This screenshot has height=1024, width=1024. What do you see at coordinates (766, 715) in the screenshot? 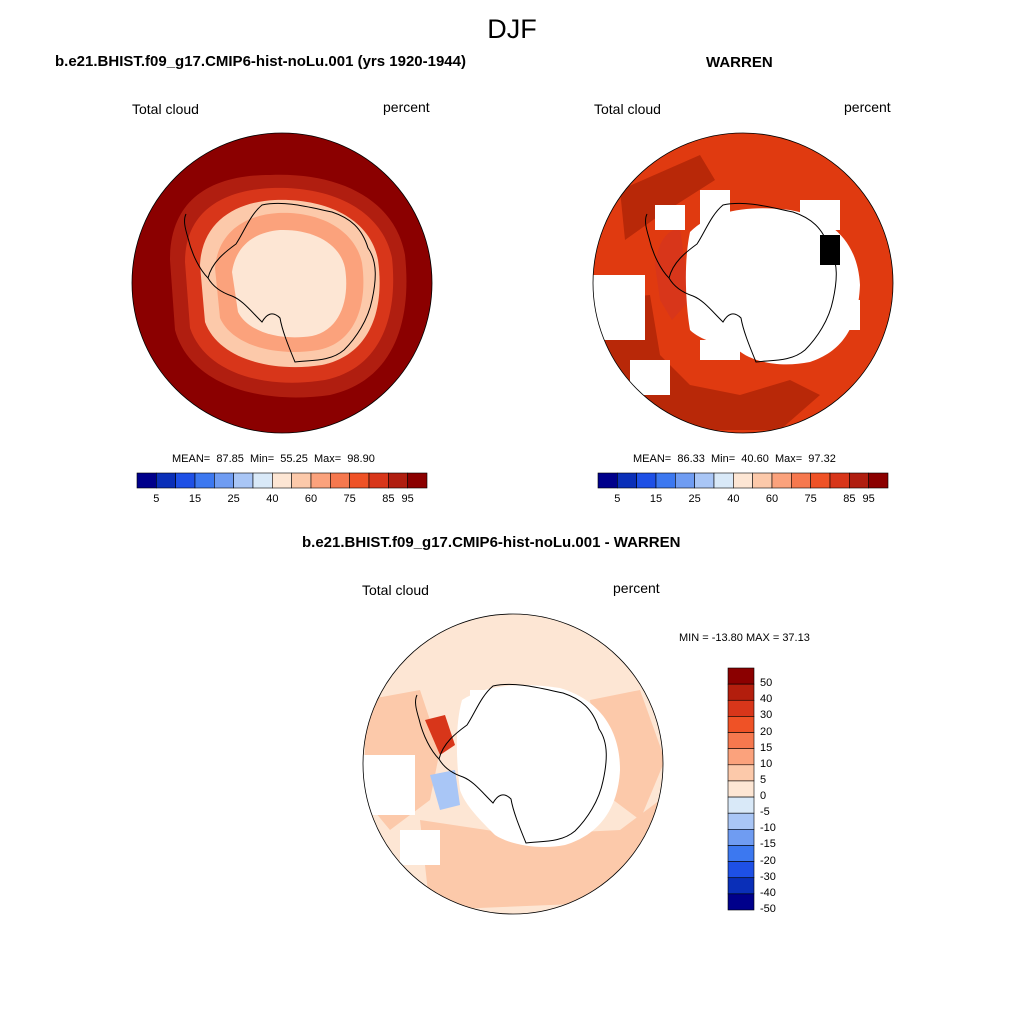
I see `panel3-colorbar-tick-label: 30` at bounding box center [766, 715].